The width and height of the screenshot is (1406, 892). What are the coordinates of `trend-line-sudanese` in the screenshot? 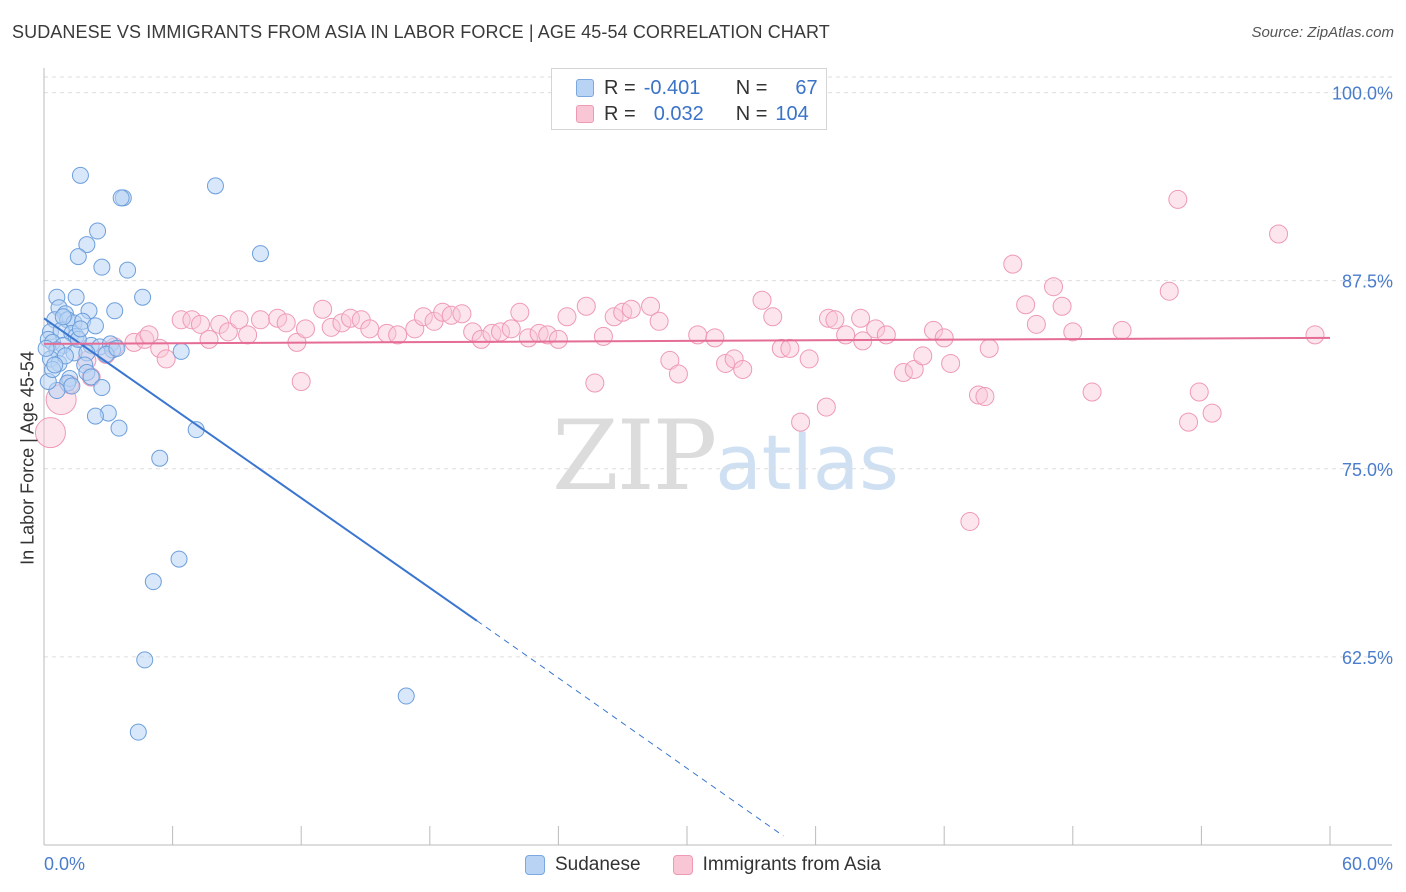 It's located at (260, 469).